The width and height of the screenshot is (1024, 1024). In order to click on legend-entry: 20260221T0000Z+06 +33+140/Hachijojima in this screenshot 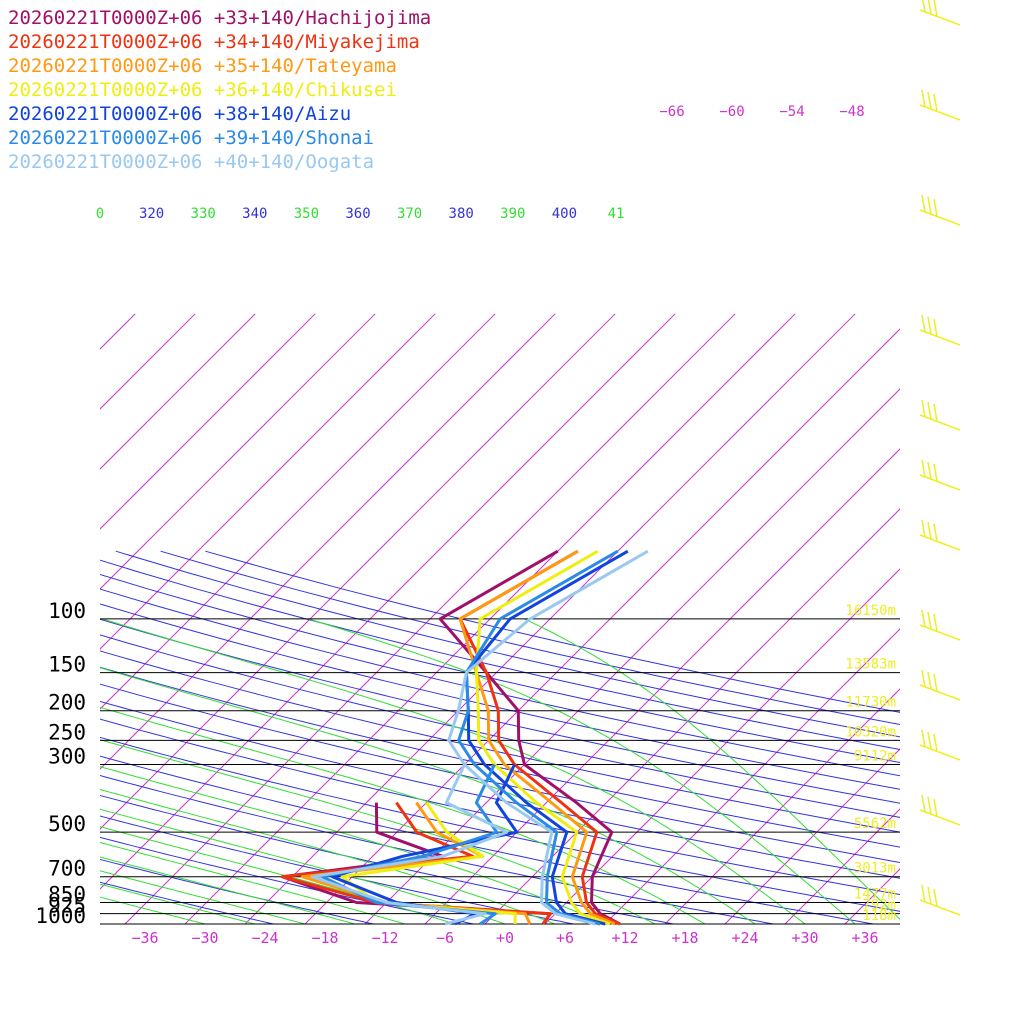, I will do `click(219, 18)`.